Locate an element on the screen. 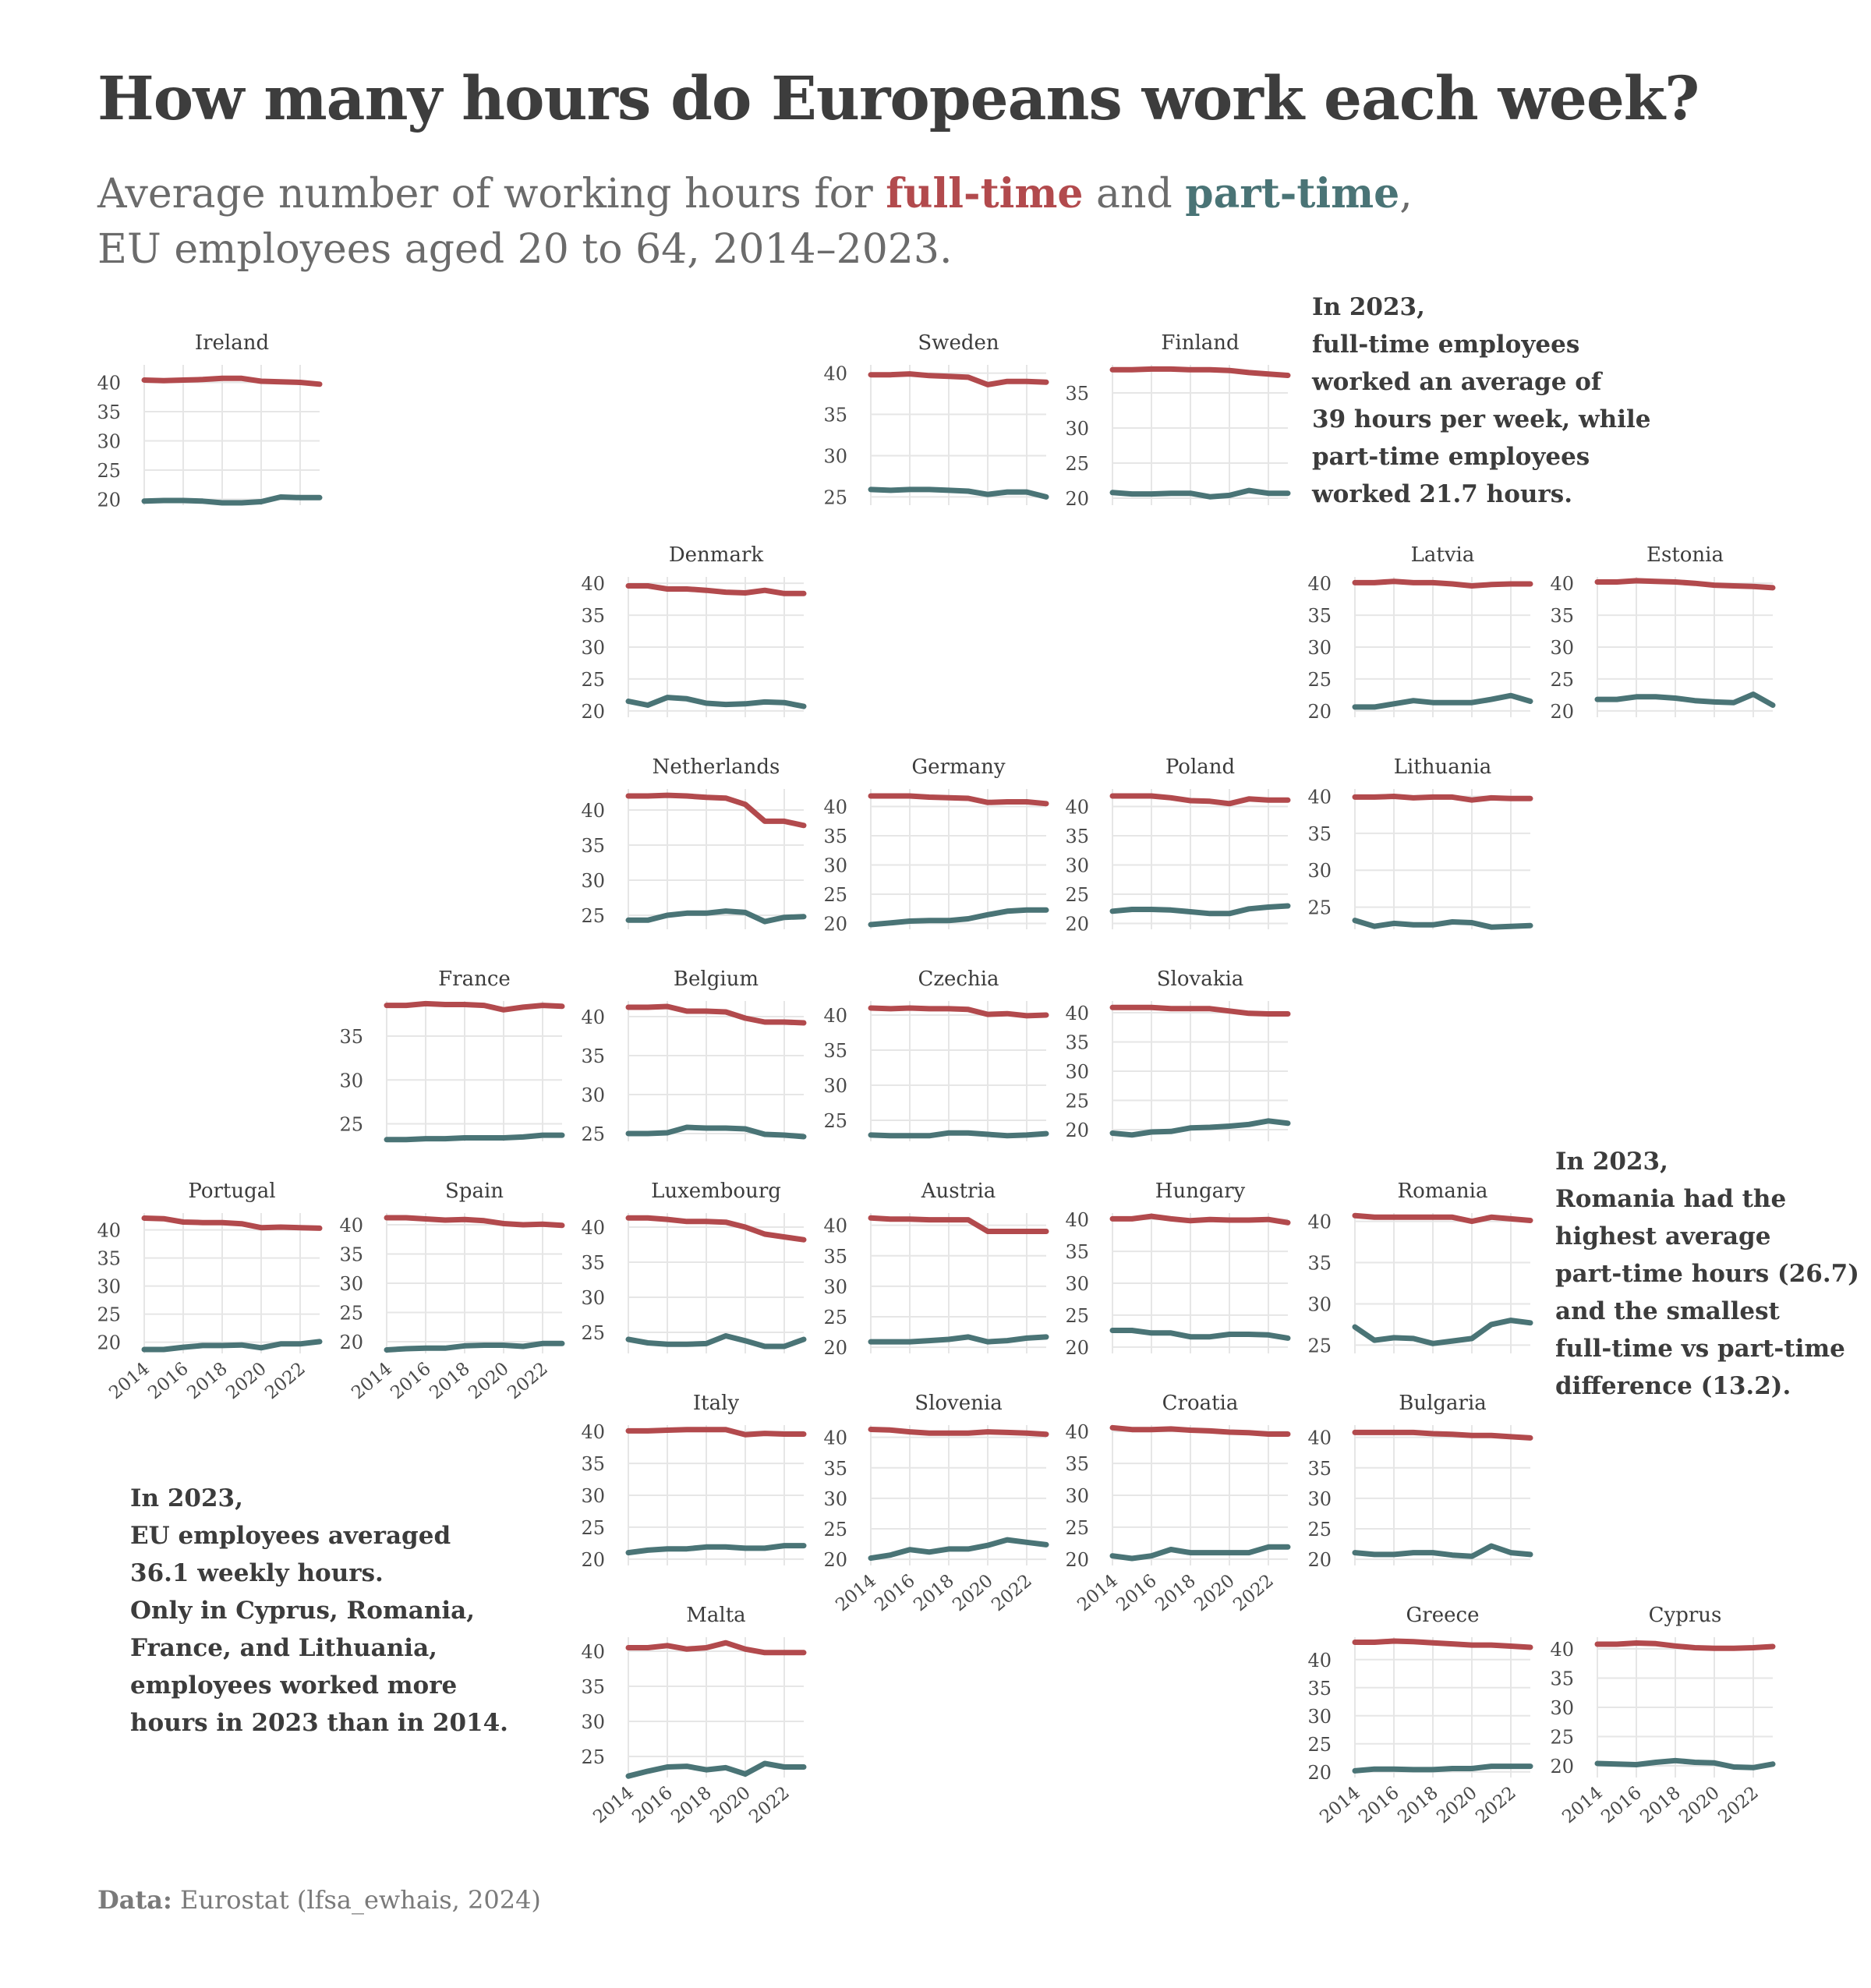 The height and width of the screenshot is (1988, 1871). annotation-line: France, and Lithuania, is located at coordinates (283, 1648).